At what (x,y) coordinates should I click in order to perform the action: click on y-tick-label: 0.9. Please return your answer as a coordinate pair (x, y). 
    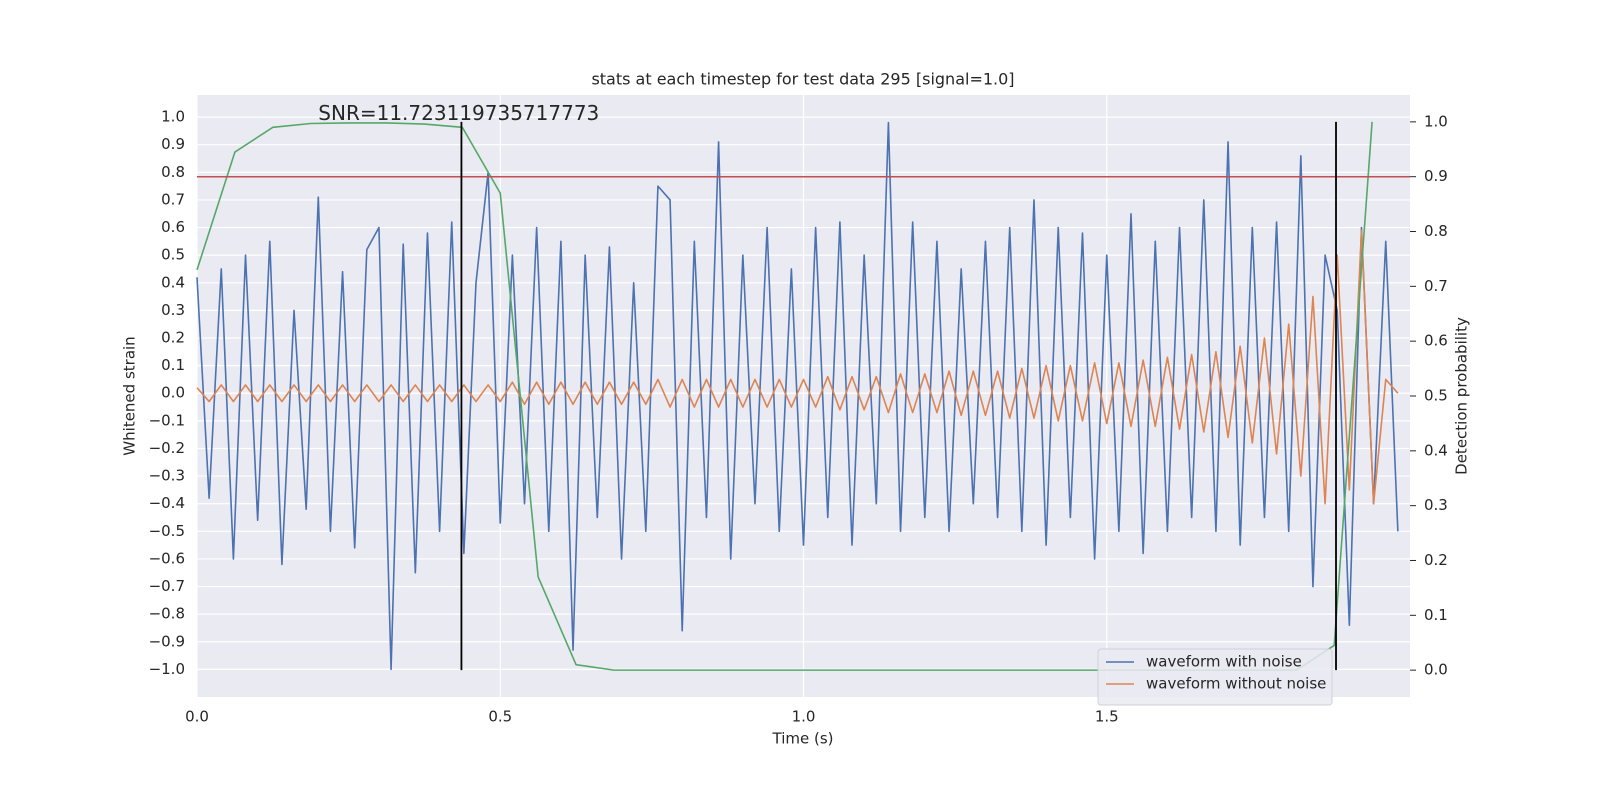
    Looking at the image, I should click on (173, 144).